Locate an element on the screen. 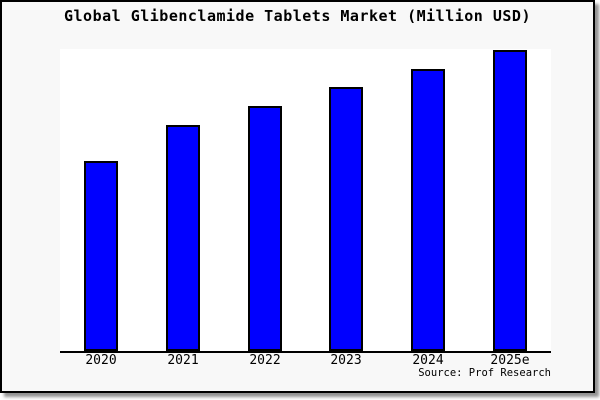 Image resolution: width=600 pixels, height=400 pixels. bar-2022 is located at coordinates (265, 228).